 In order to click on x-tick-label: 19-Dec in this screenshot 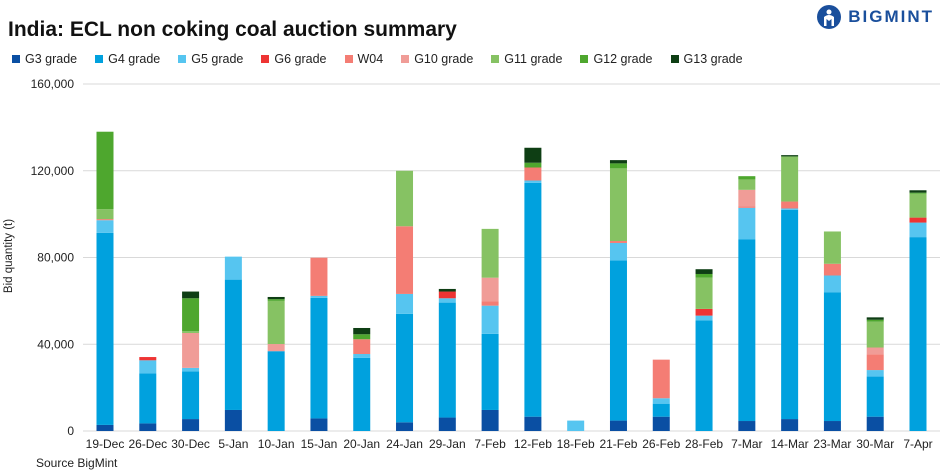, I will do `click(105, 444)`.